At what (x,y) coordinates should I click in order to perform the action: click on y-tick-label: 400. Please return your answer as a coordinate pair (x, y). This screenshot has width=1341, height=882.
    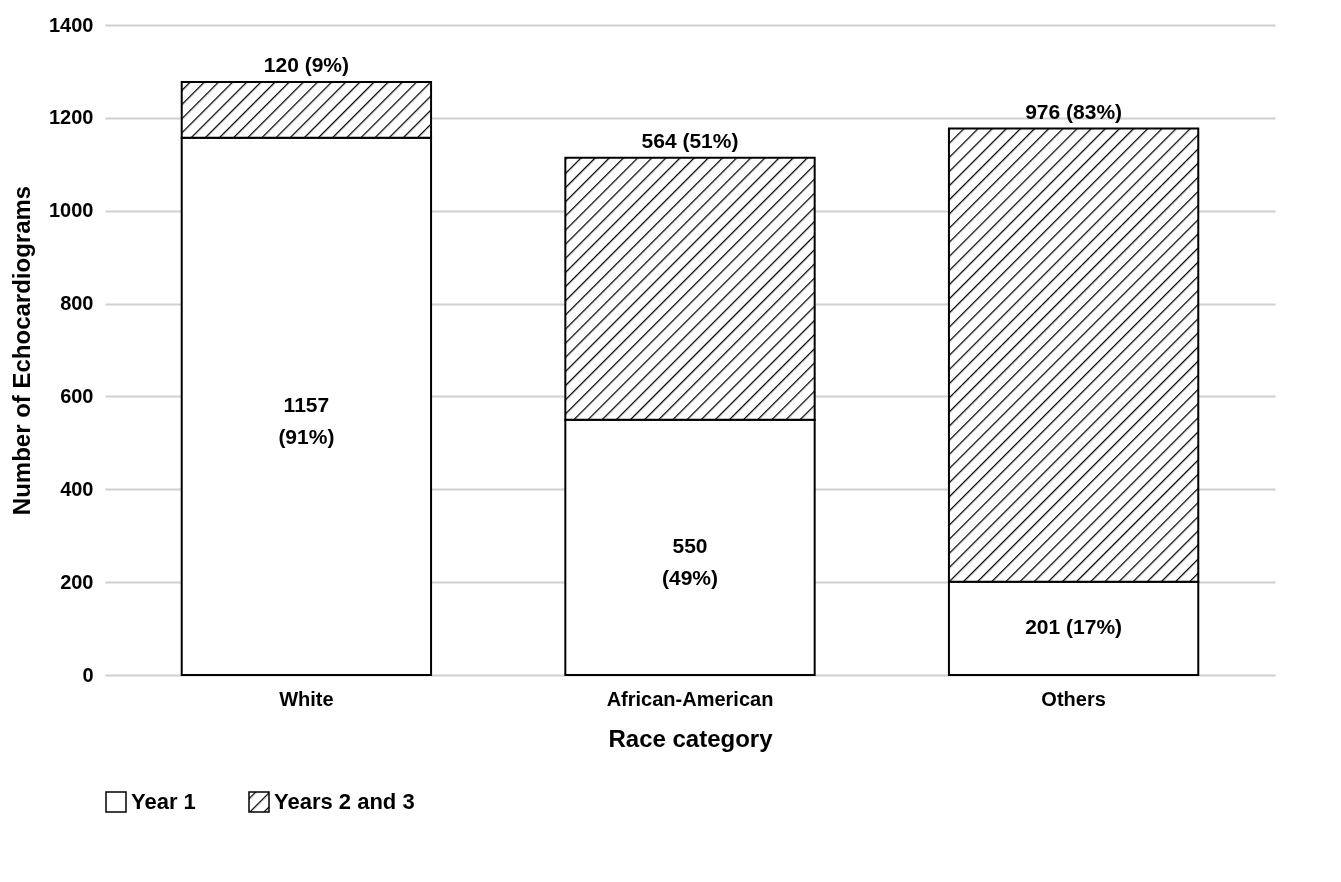
    Looking at the image, I should click on (77, 488).